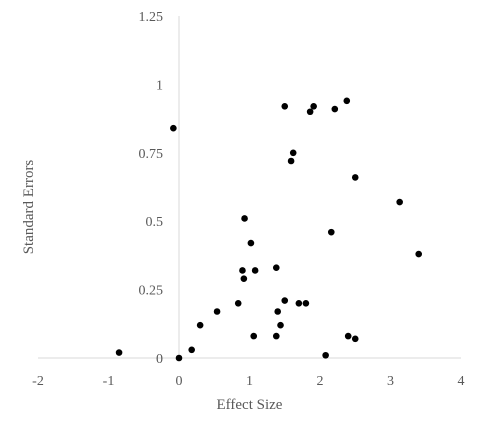  I want to click on y-tick-labels: 0 0.25 0.5 0.75 1 1.25, so click(151, 188).